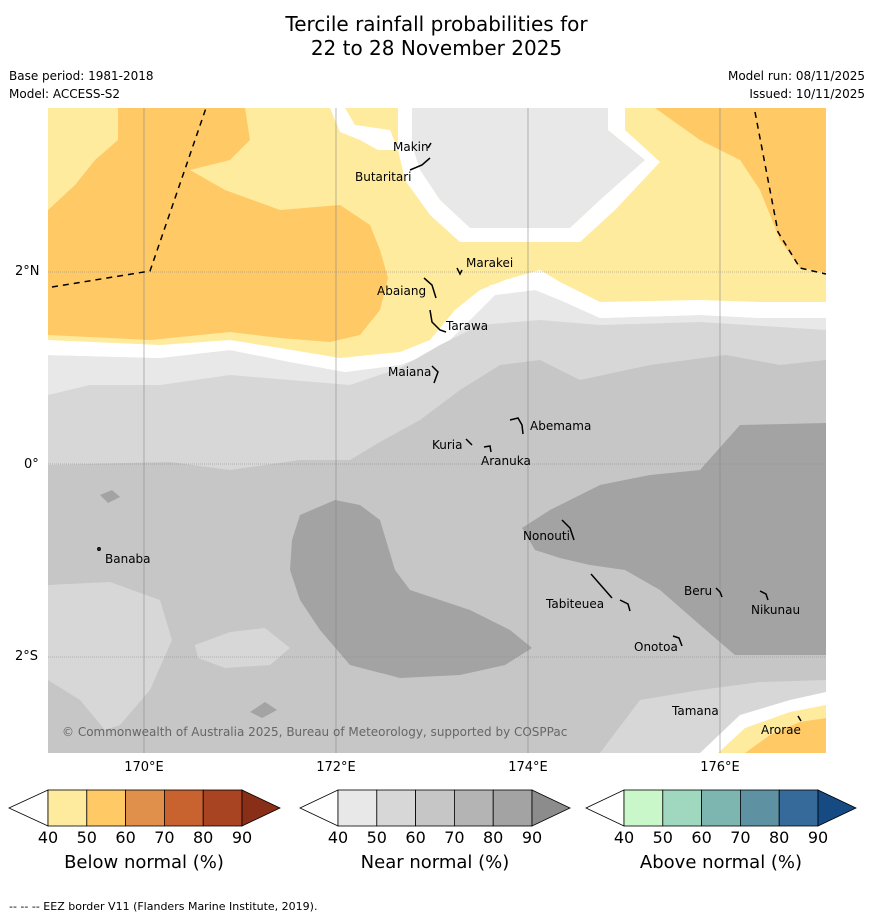  What do you see at coordinates (701, 837) in the screenshot?
I see `cbar-above-tick: 60` at bounding box center [701, 837].